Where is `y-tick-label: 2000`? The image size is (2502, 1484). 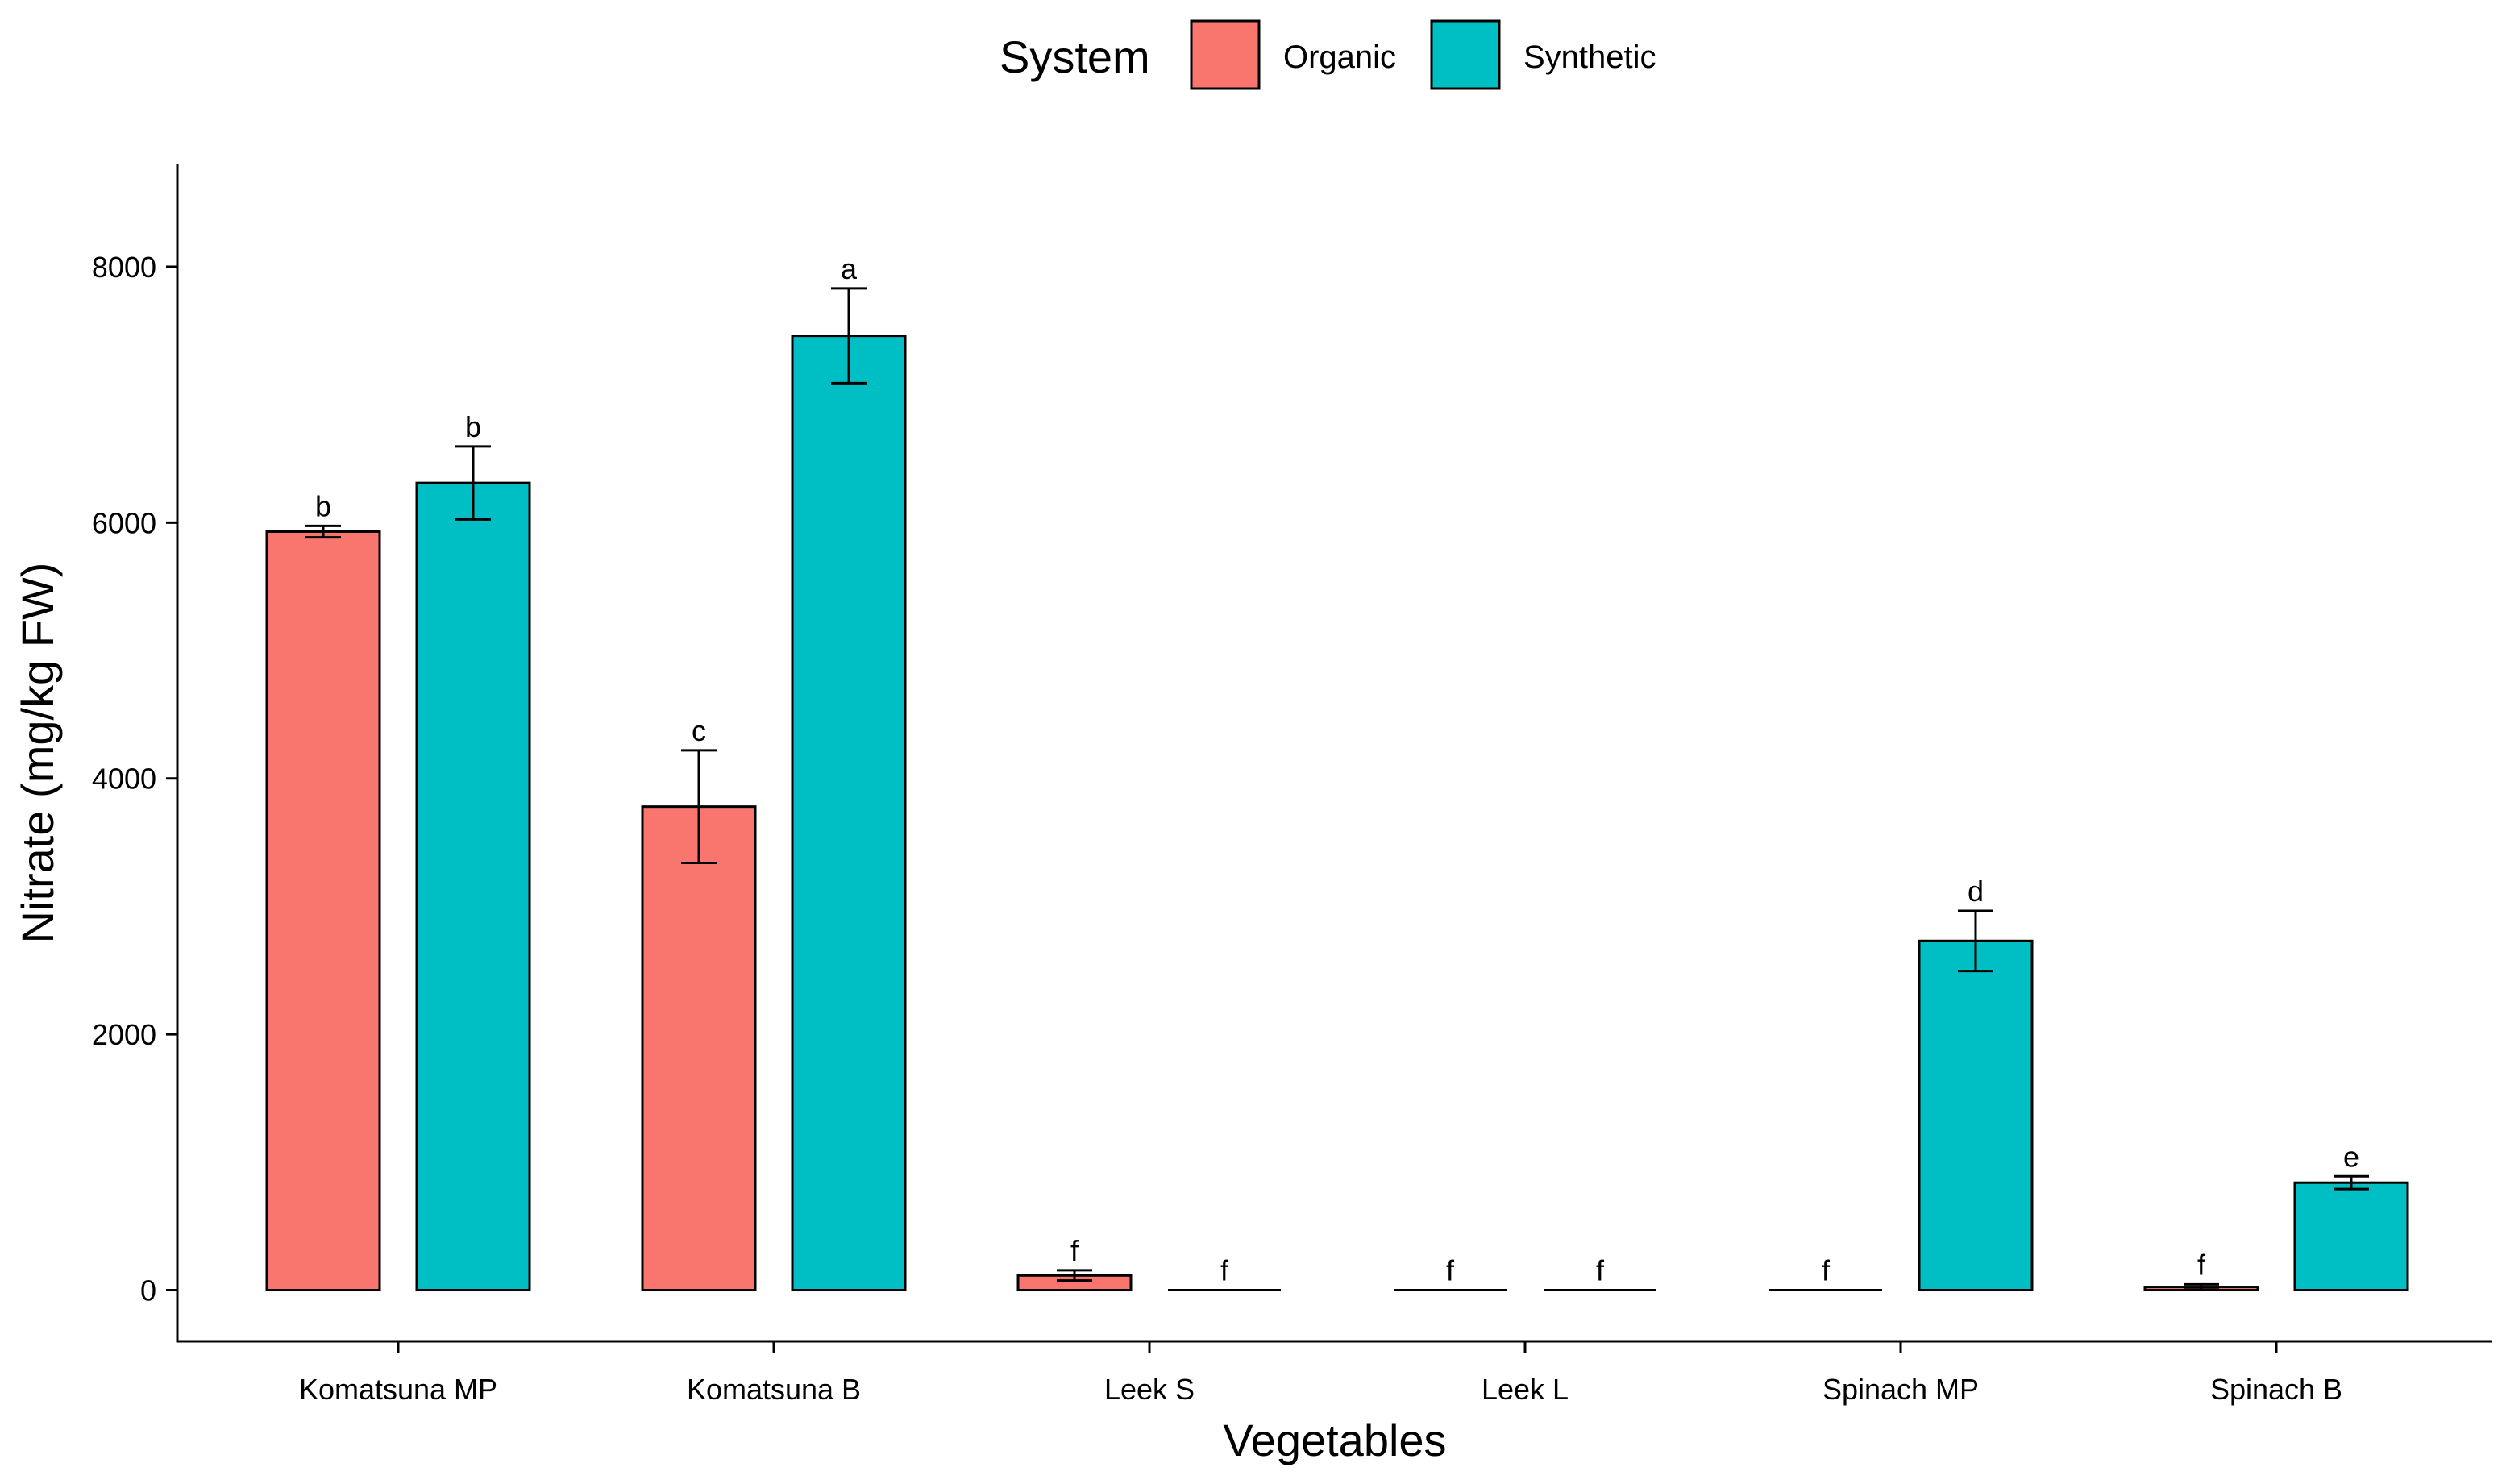
y-tick-label: 2000 is located at coordinates (124, 1034).